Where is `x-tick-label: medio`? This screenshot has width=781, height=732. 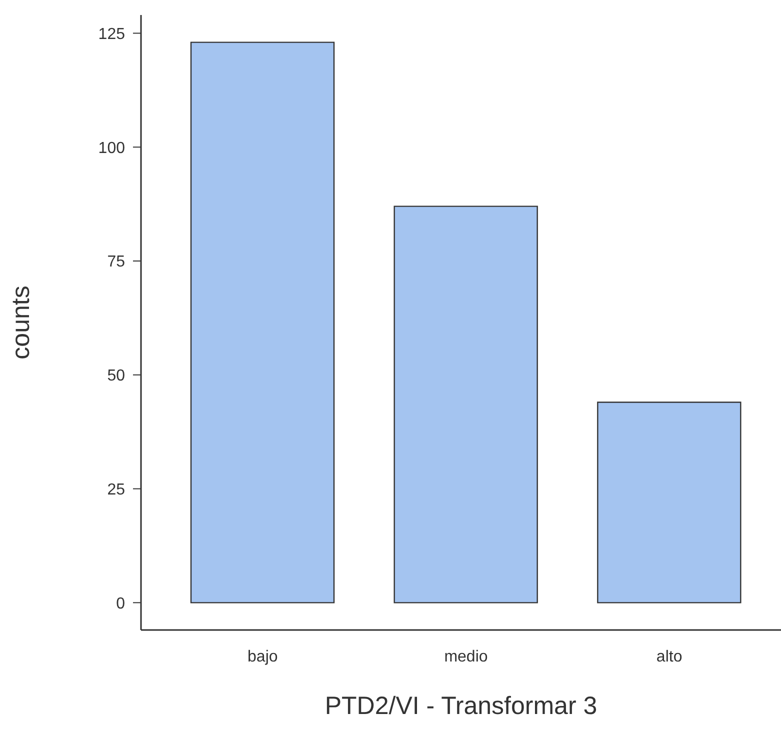 x-tick-label: medio is located at coordinates (466, 657).